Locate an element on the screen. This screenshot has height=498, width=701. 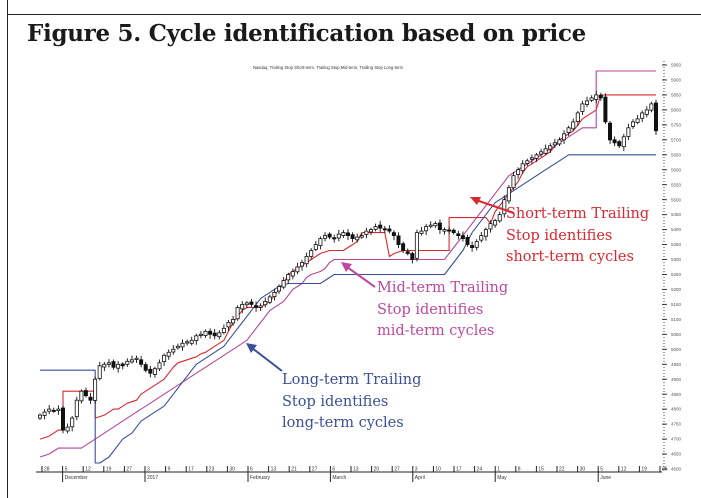
annotation-arrow-mid-term is located at coordinates (361, 277).